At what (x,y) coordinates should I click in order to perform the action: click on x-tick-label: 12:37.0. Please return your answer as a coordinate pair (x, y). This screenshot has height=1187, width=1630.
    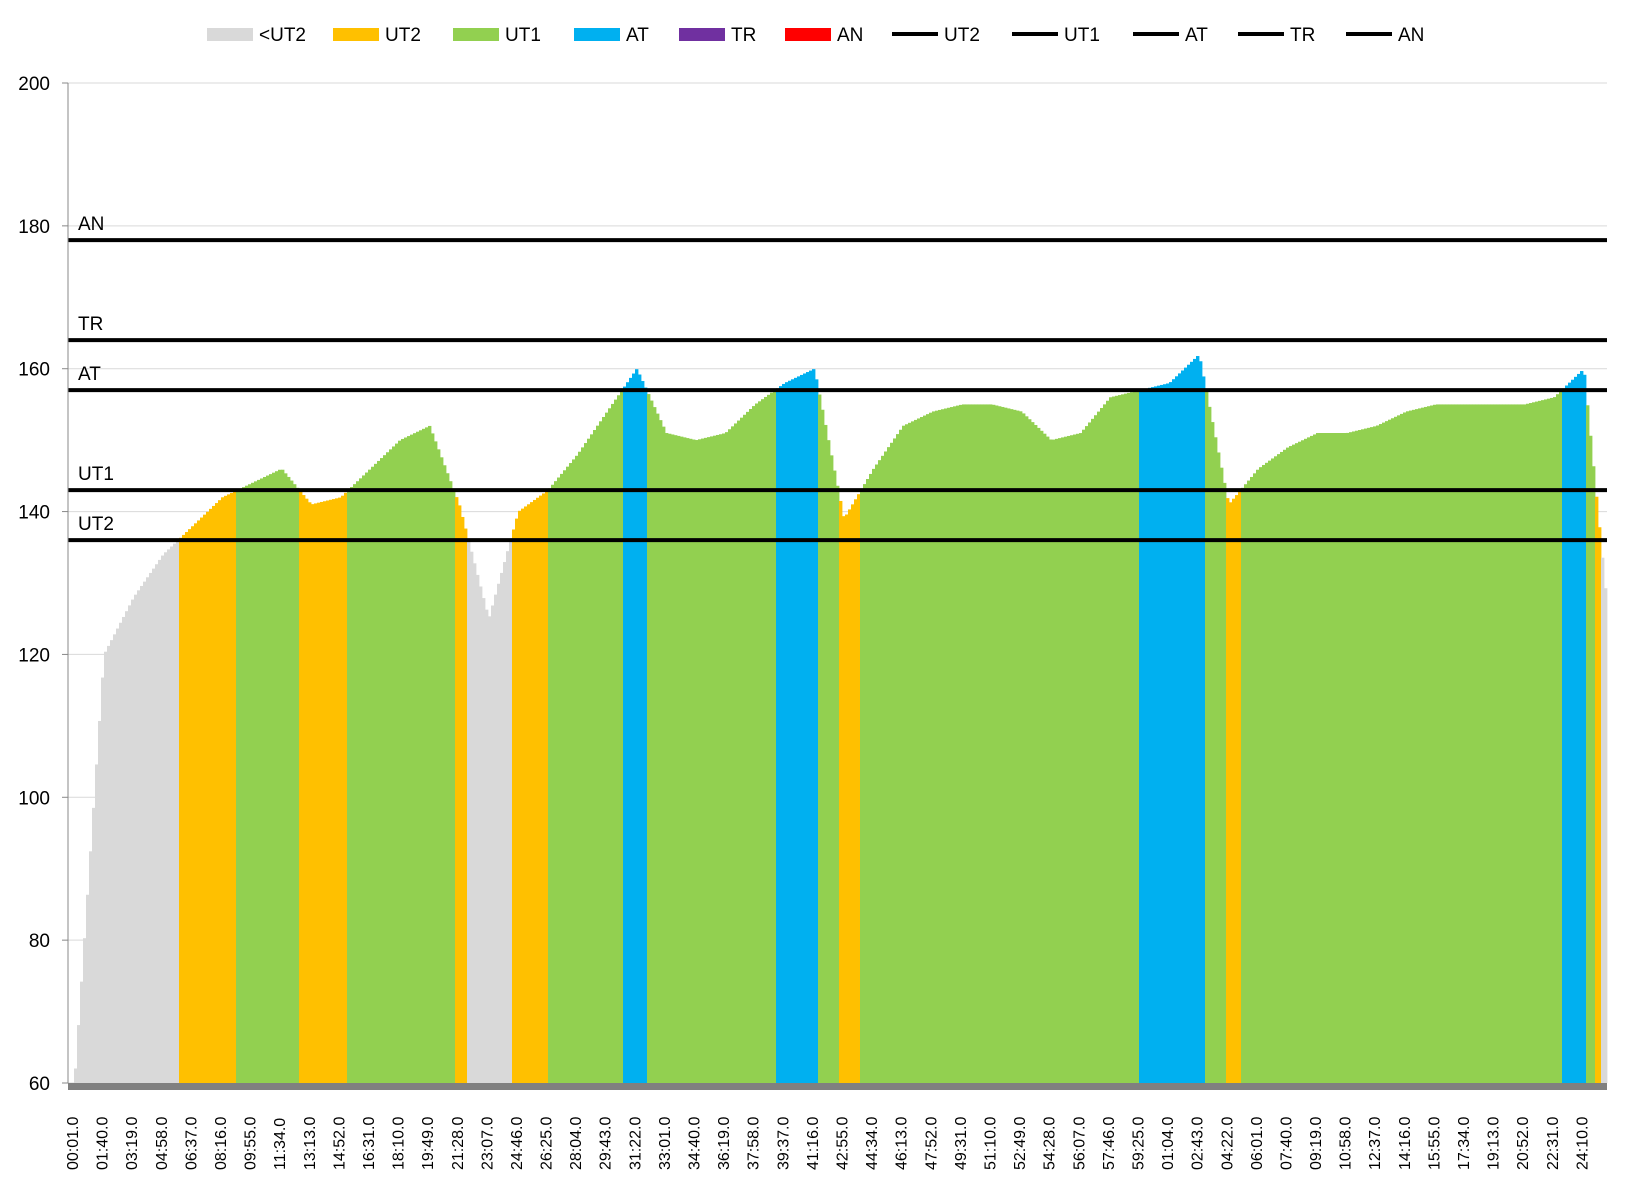
    Looking at the image, I should click on (1375, 1143).